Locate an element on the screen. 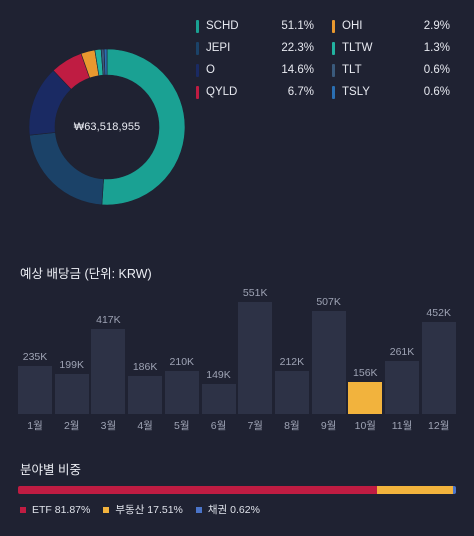 This screenshot has width=474, height=536. legend-item-o: O 14.6% is located at coordinates (255, 70).